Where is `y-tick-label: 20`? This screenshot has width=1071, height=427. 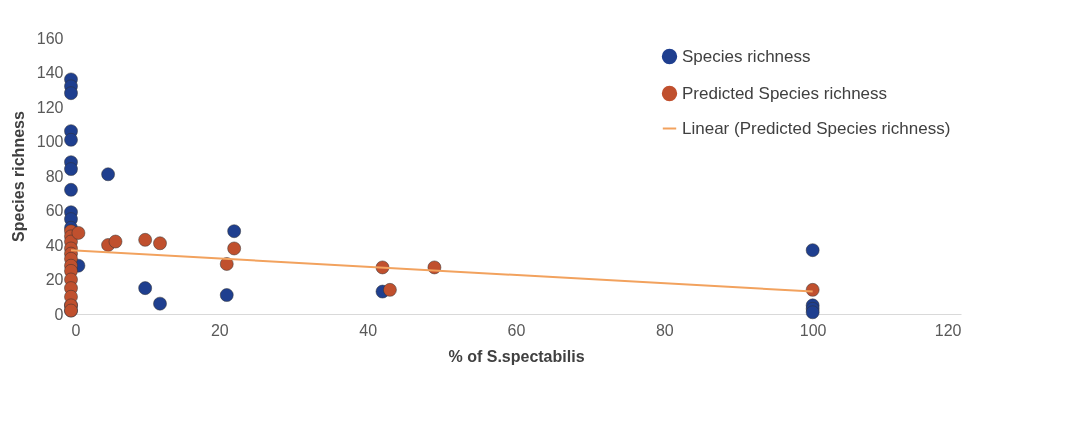 y-tick-label: 20 is located at coordinates (54, 279).